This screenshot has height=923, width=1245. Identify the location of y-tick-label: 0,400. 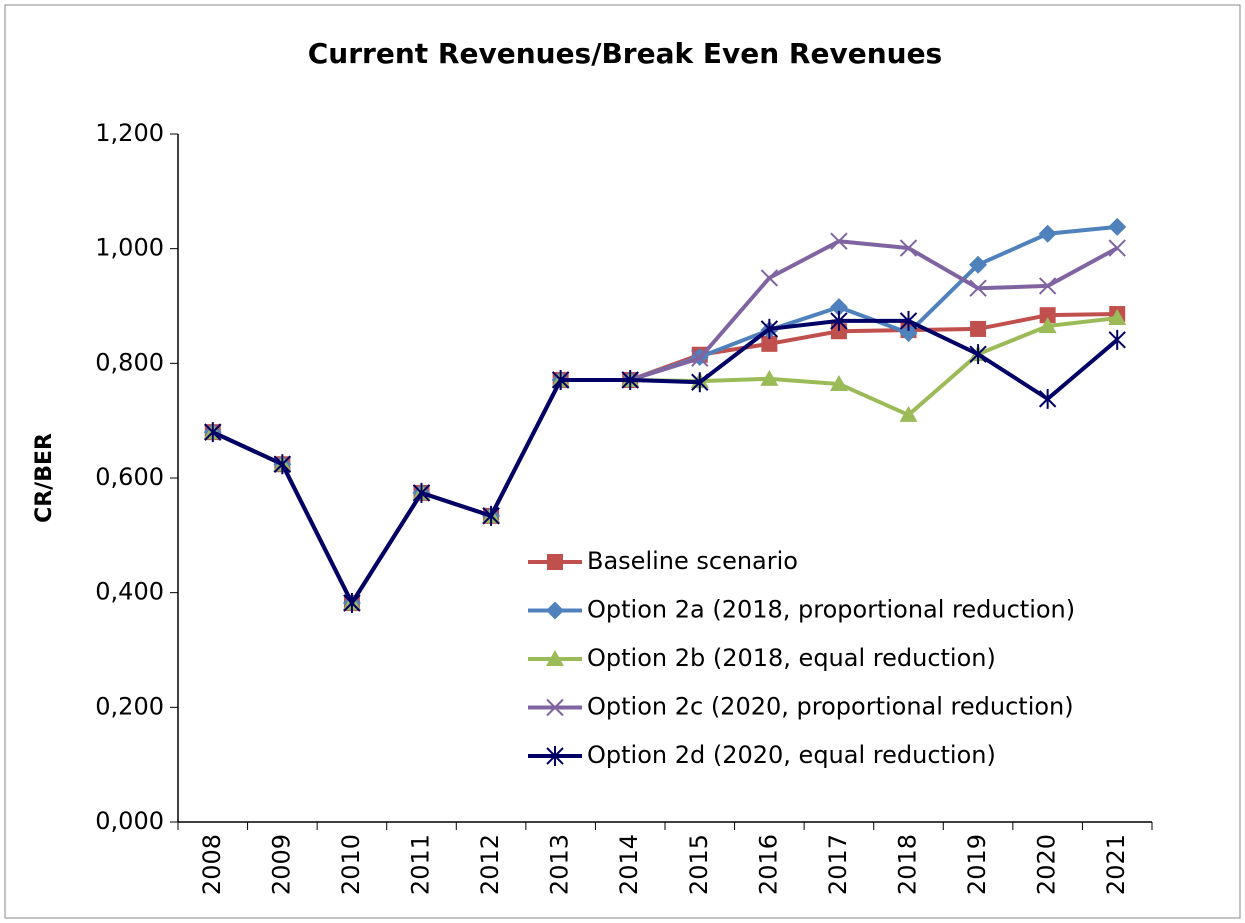
(129, 592).